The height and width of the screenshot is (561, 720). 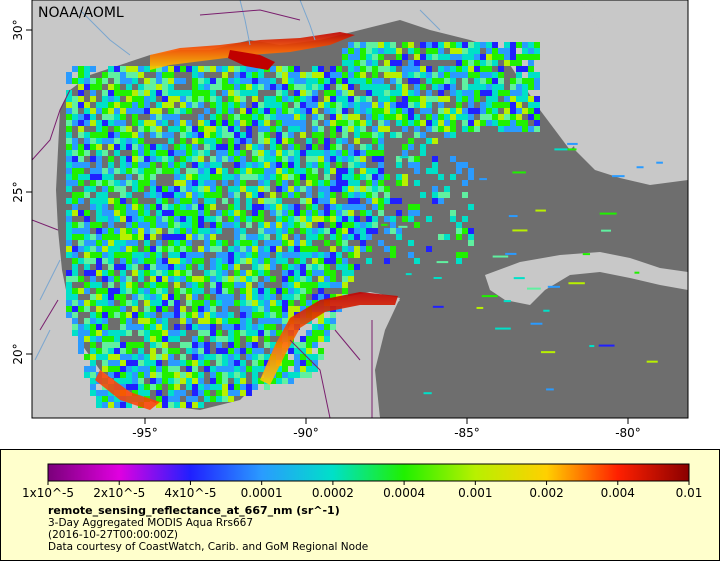 I want to click on colorbar-label: 2x10^-5, so click(x=119, y=493).